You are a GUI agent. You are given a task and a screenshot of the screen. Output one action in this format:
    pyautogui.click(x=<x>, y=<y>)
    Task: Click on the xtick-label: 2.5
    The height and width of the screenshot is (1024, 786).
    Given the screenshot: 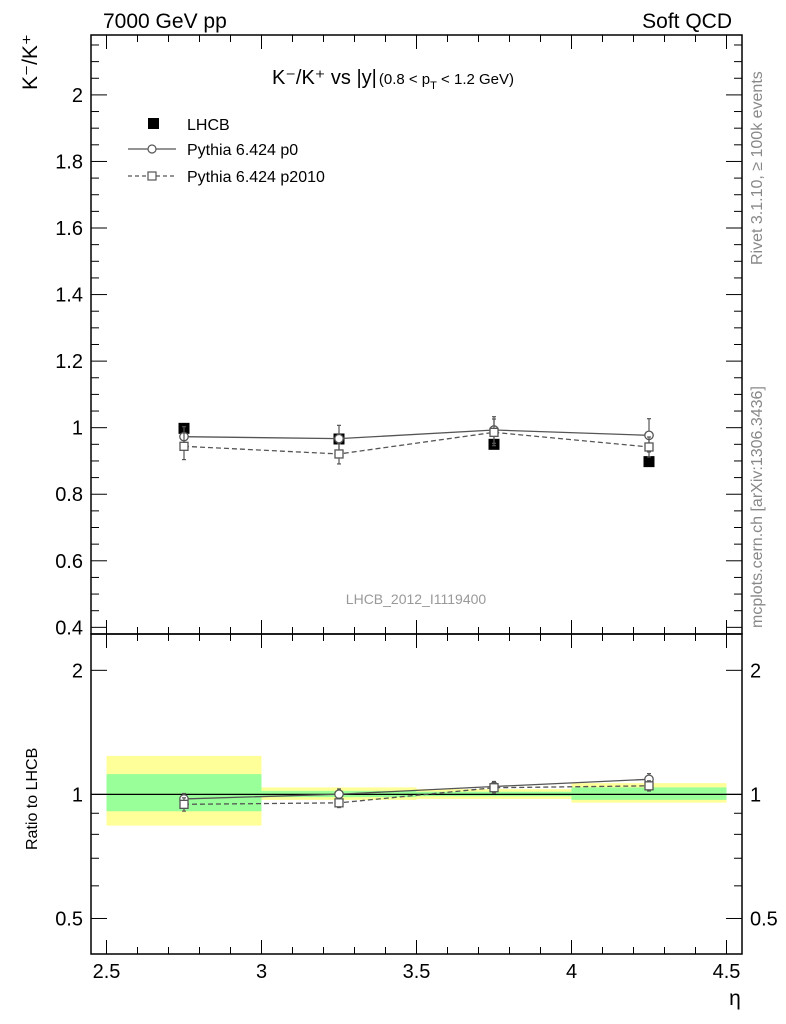 What is the action you would take?
    pyautogui.click(x=107, y=972)
    